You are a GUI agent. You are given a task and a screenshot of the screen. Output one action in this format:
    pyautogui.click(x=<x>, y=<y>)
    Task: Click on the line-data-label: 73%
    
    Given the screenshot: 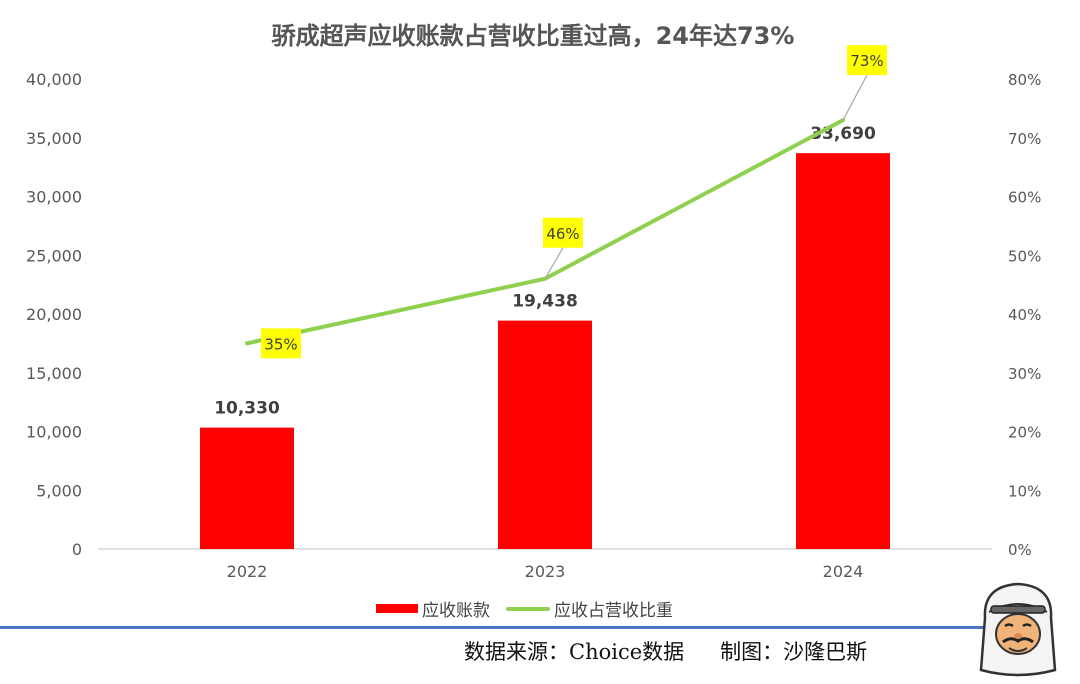 What is the action you would take?
    pyautogui.click(x=866, y=61)
    